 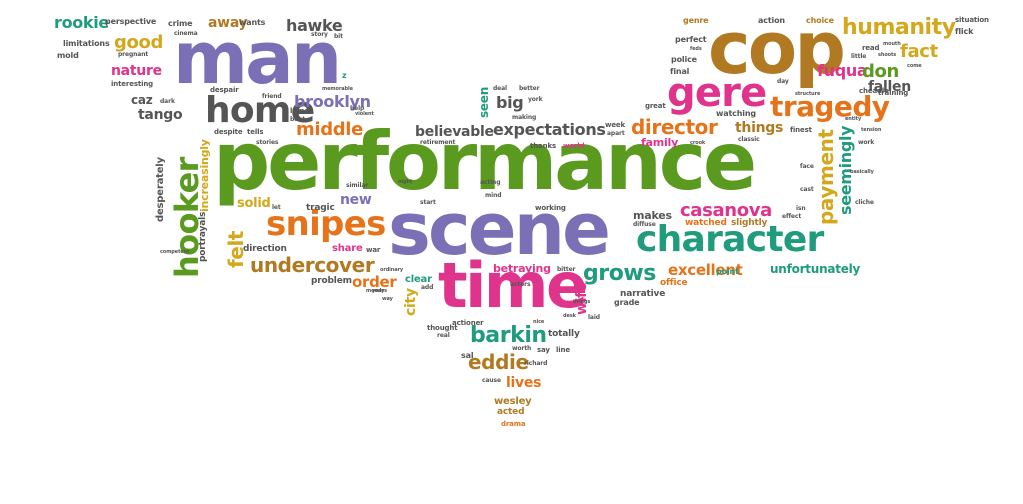 What do you see at coordinates (301, 111) in the screenshot?
I see `word-lumet: lumet` at bounding box center [301, 111].